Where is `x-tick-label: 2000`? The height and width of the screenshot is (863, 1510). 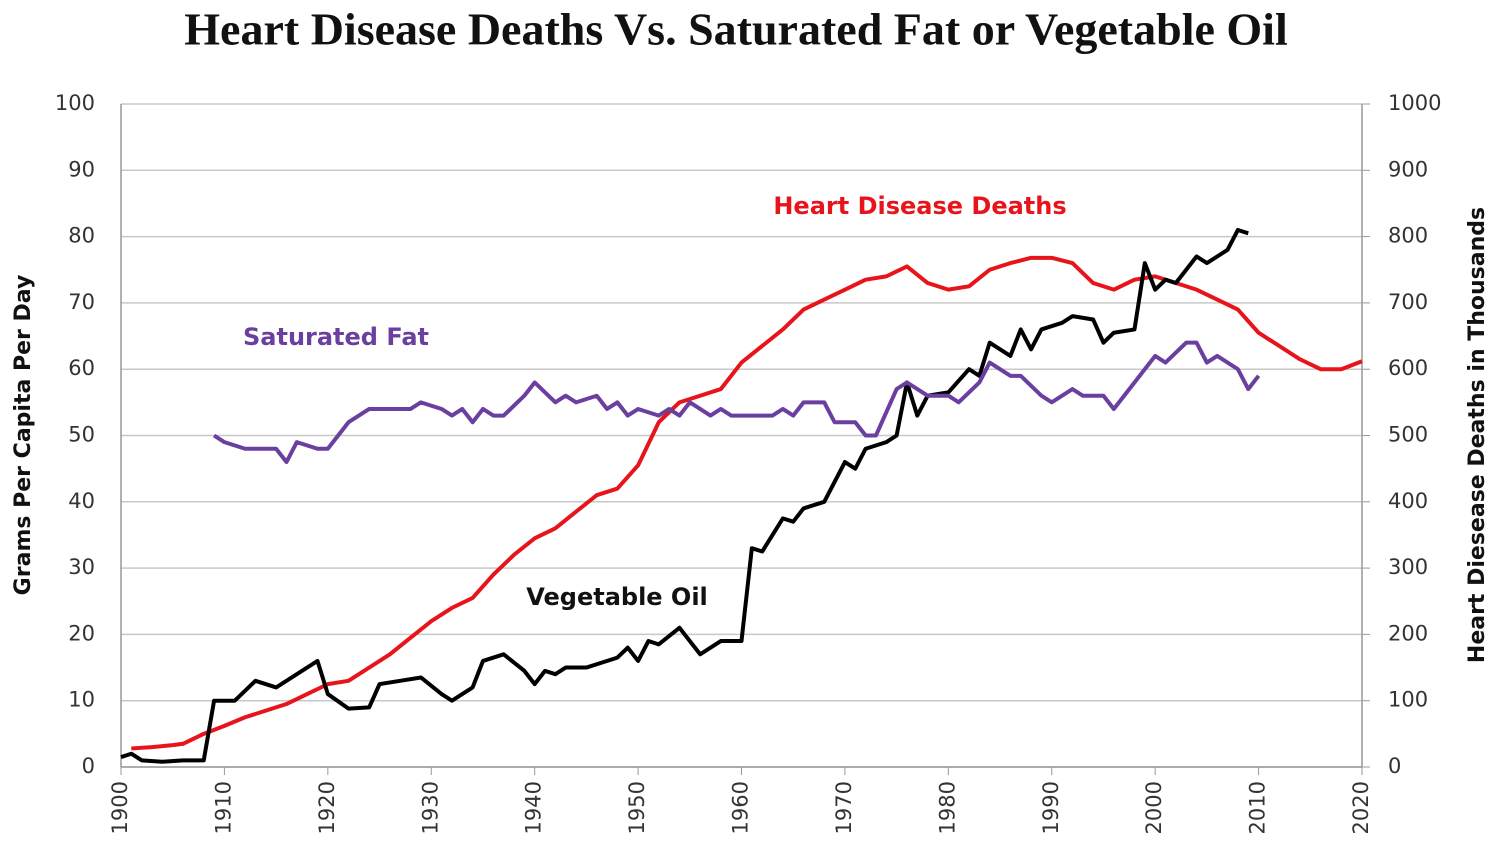
x-tick-label: 2000 is located at coordinates (1154, 807).